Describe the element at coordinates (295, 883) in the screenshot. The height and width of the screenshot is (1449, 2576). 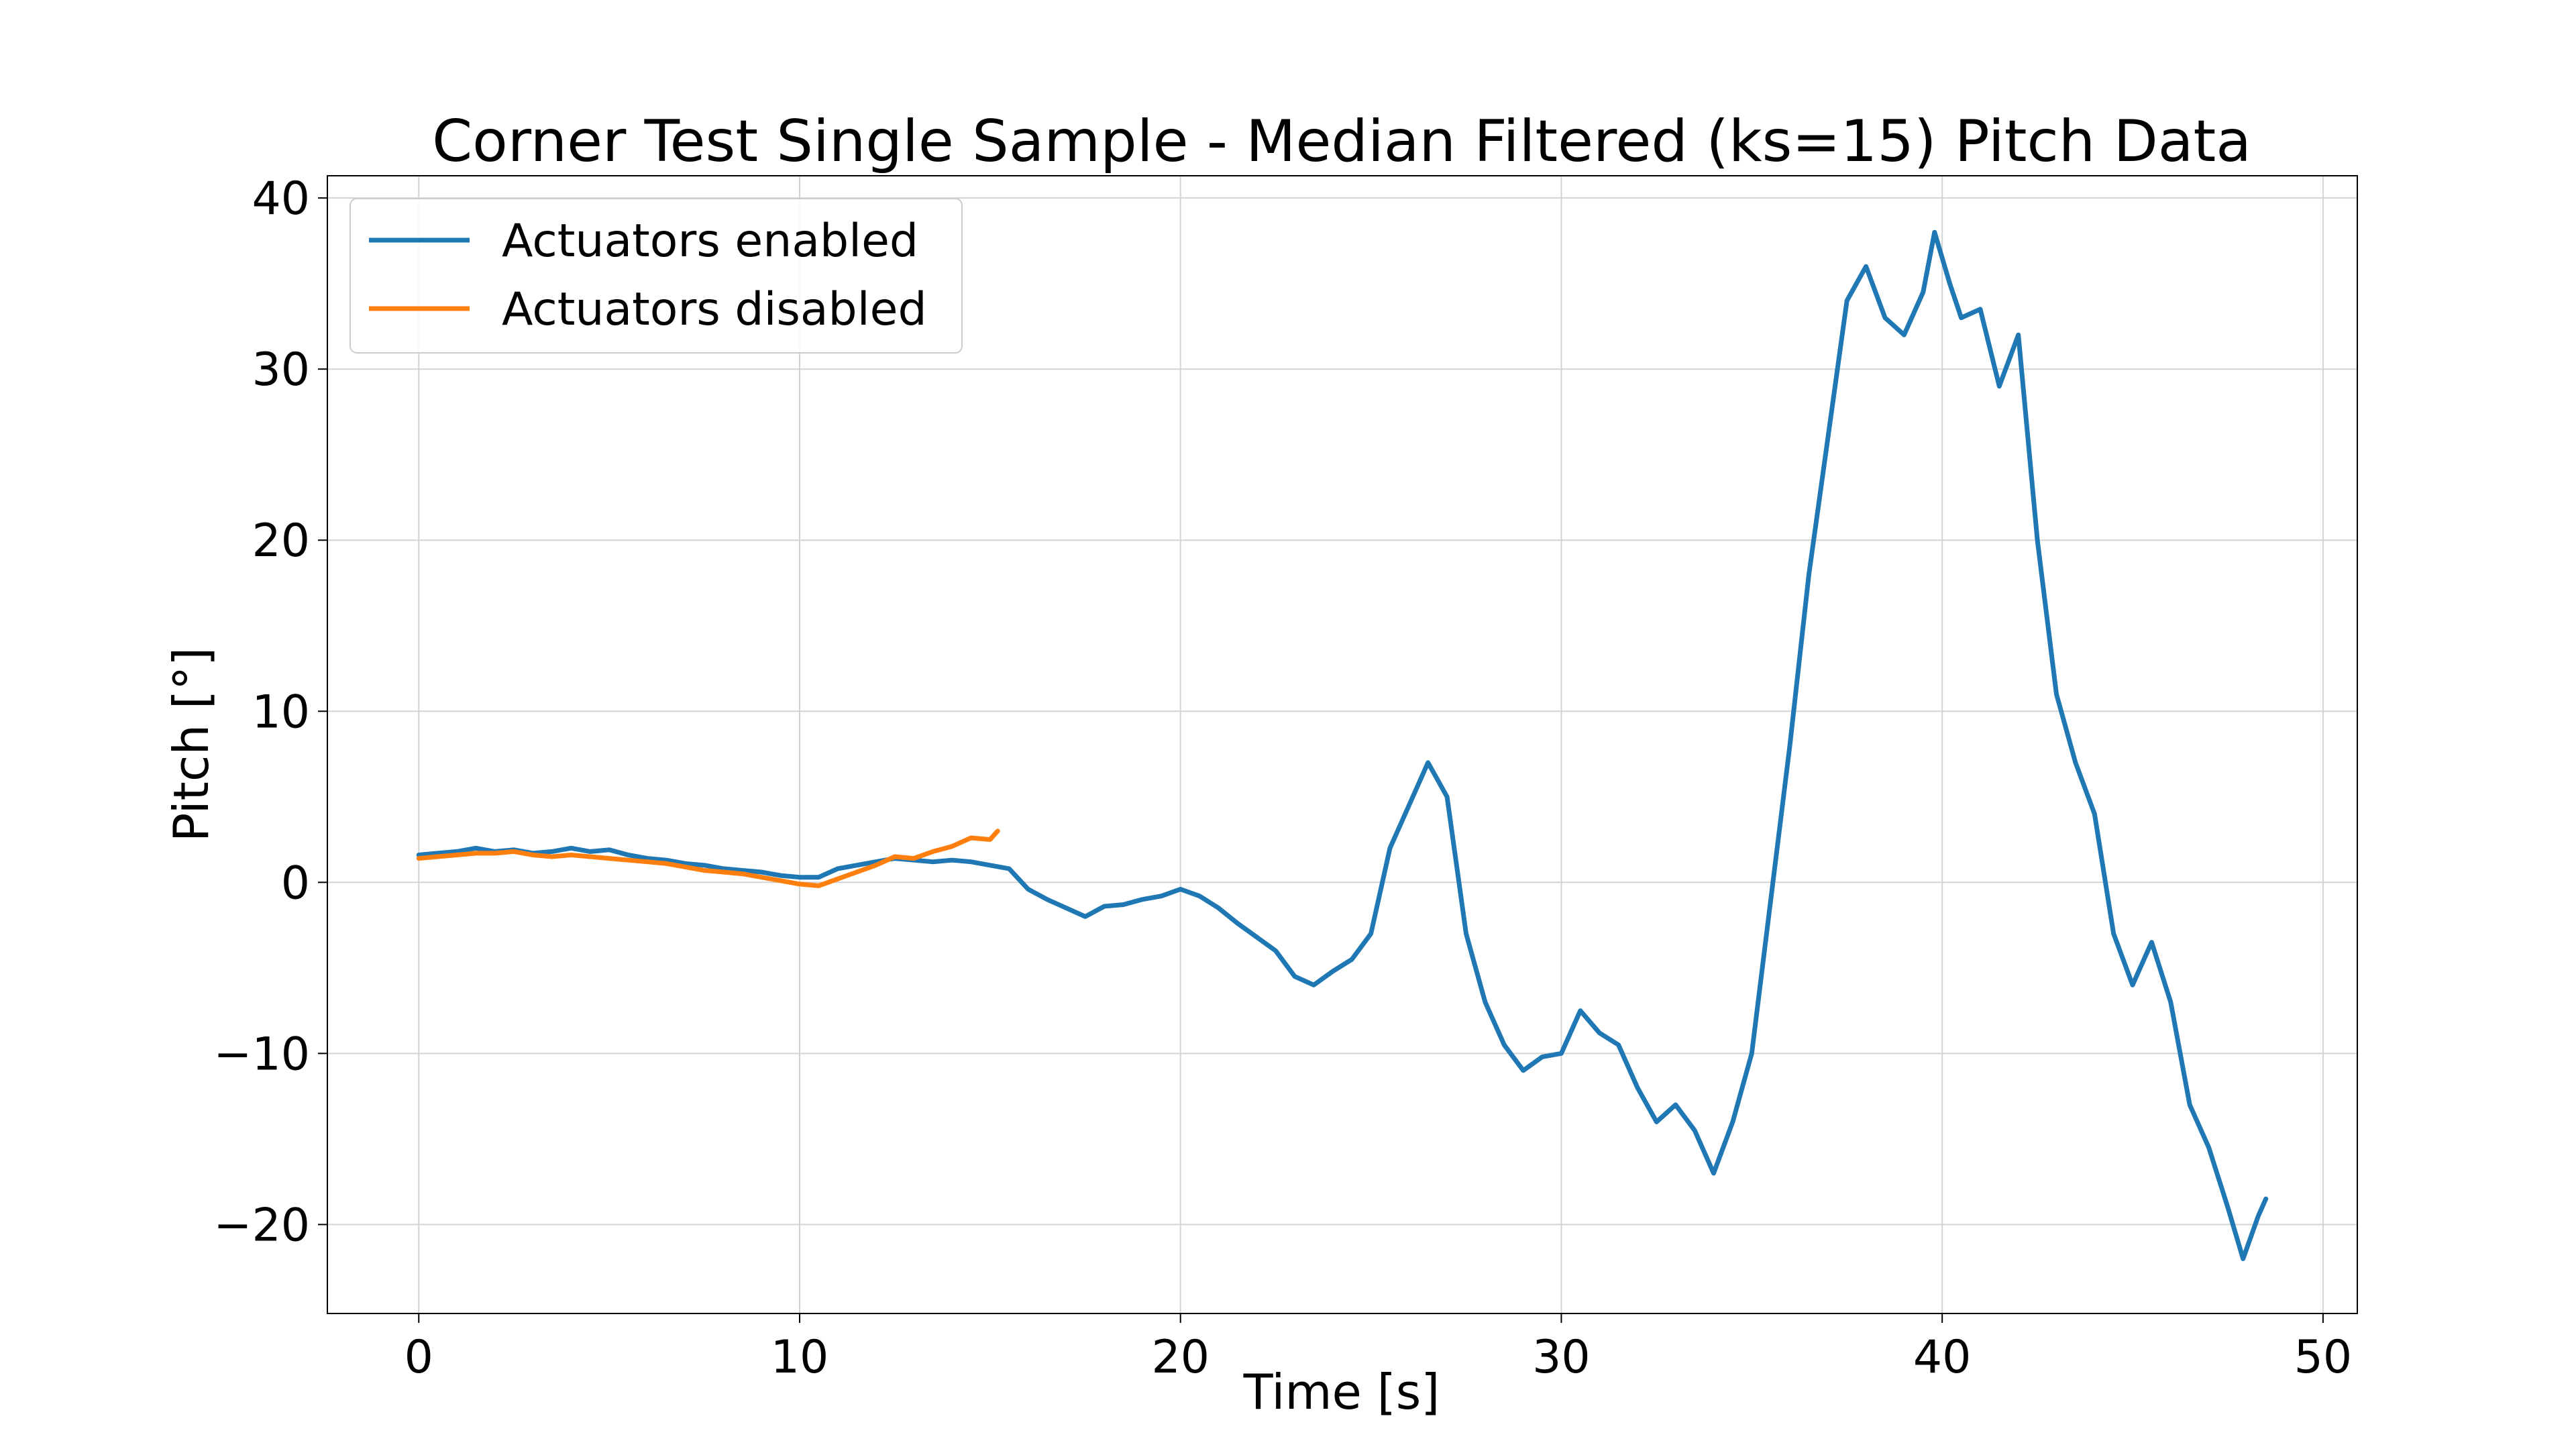
I see `y-tick-label: 0` at that location.